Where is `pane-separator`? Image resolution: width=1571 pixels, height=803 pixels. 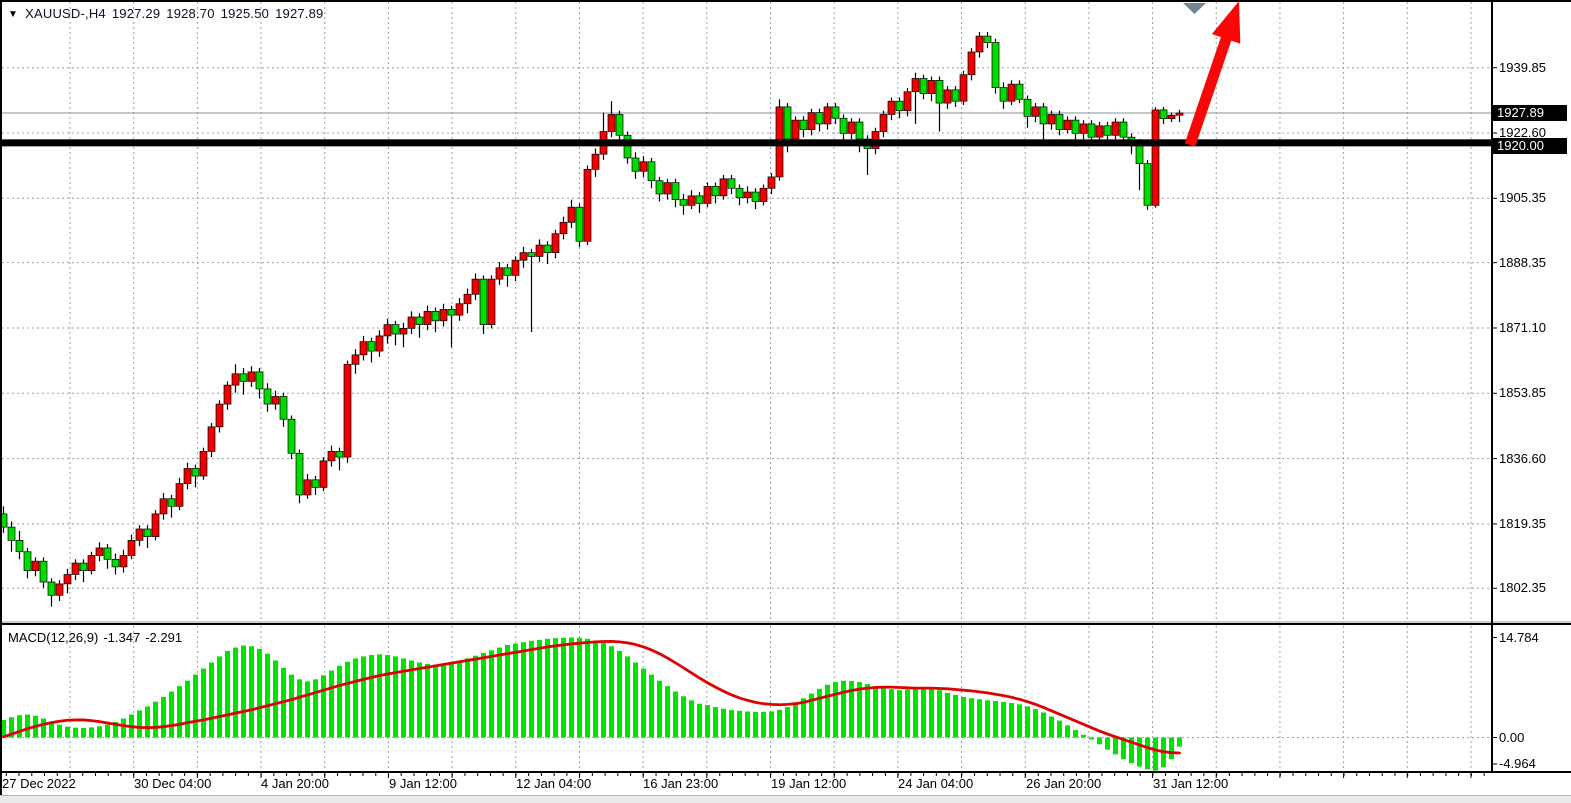
pane-separator is located at coordinates (785, 624).